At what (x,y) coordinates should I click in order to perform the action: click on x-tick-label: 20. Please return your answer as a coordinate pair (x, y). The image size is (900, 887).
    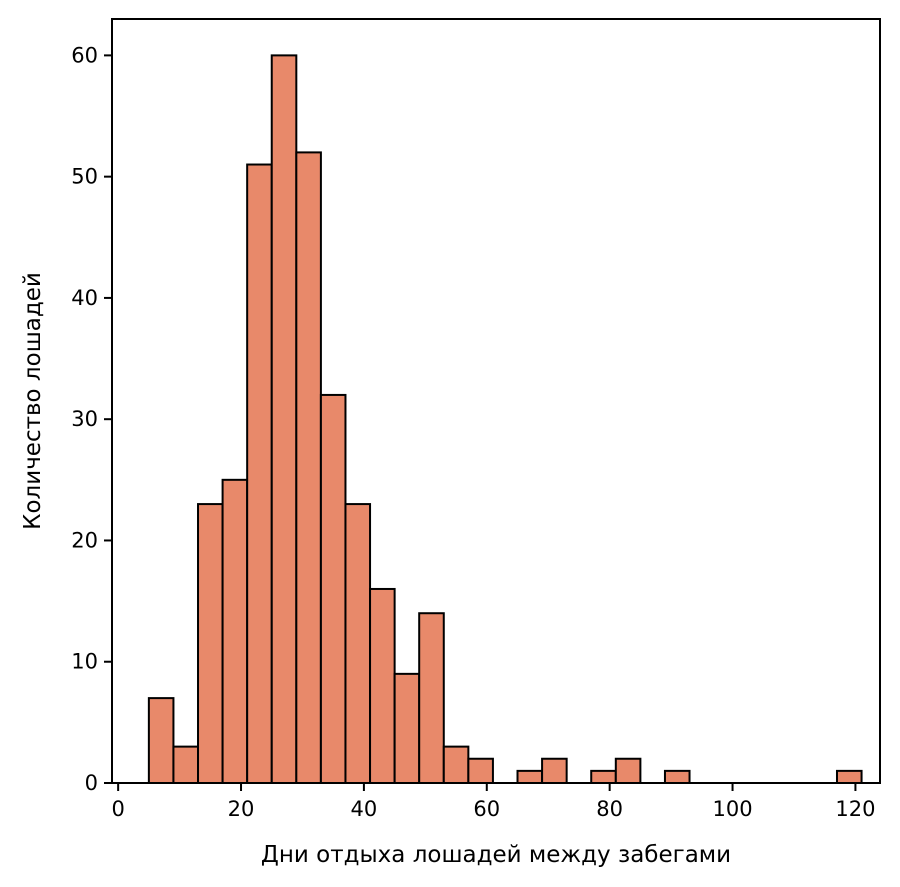
    Looking at the image, I should click on (241, 809).